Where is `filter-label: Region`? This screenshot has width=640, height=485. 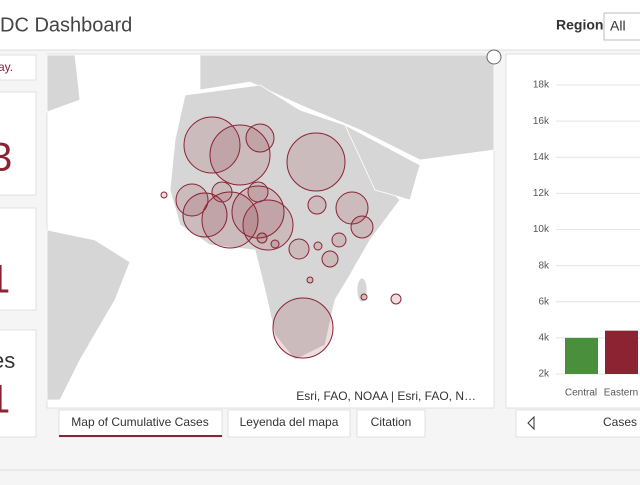
filter-label: Region is located at coordinates (579, 25).